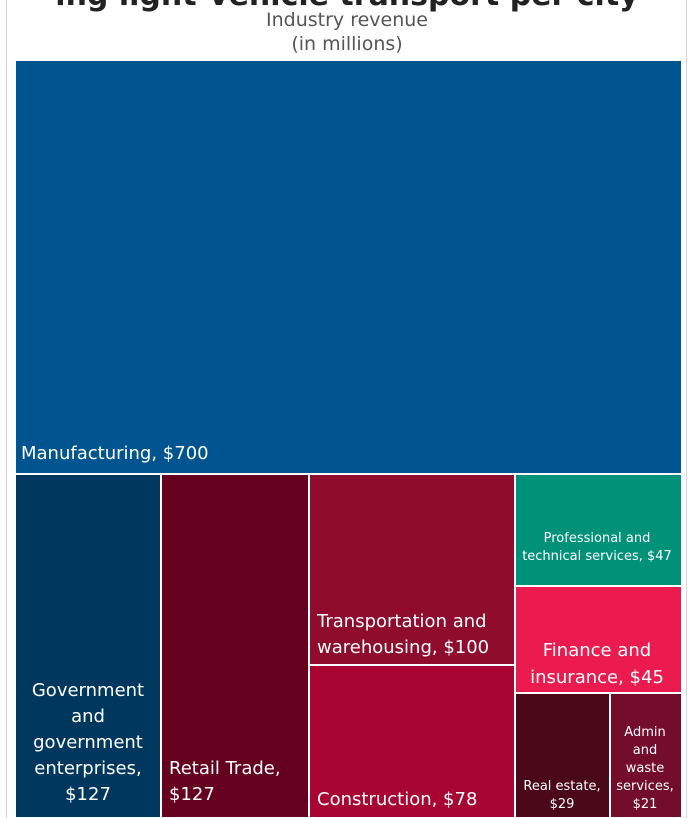  Describe the element at coordinates (645, 804) in the screenshot. I see `treemap-tile-label: $21` at that location.